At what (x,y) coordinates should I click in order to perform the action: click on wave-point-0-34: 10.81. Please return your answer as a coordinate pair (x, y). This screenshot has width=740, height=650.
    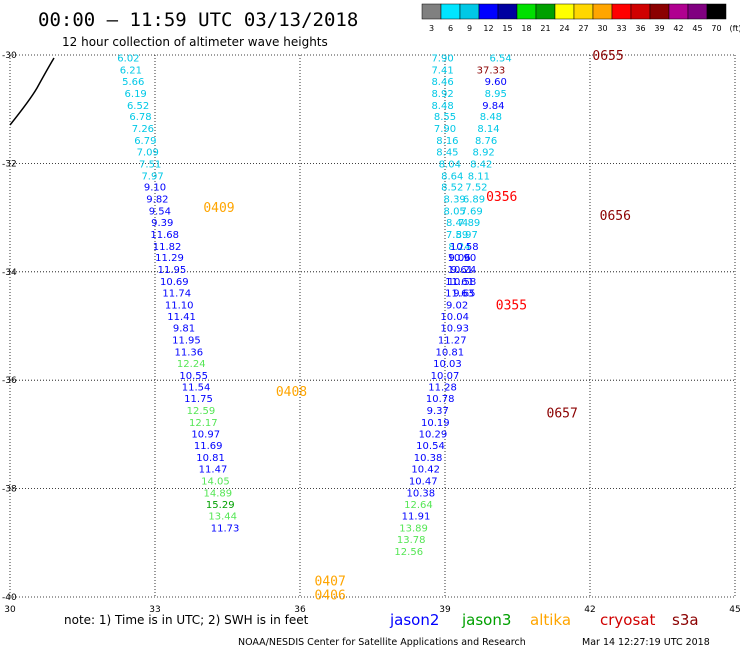
    Looking at the image, I should click on (210, 458).